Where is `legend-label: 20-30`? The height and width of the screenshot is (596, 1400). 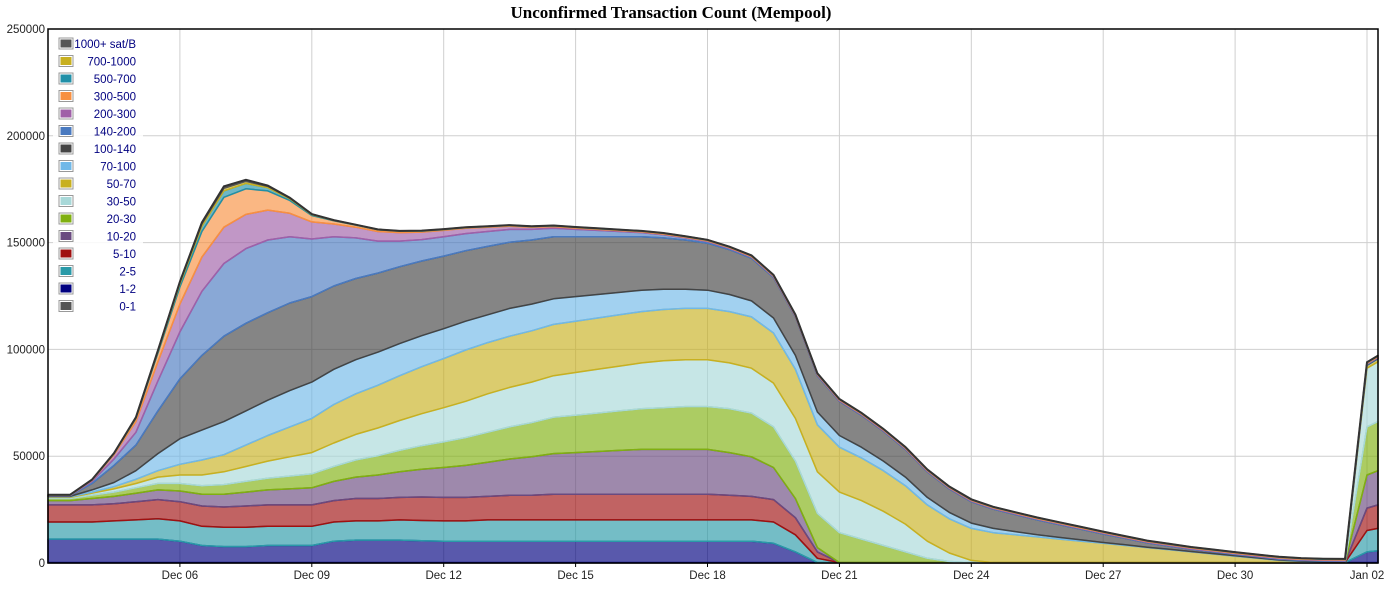 legend-label: 20-30 is located at coordinates (121, 220).